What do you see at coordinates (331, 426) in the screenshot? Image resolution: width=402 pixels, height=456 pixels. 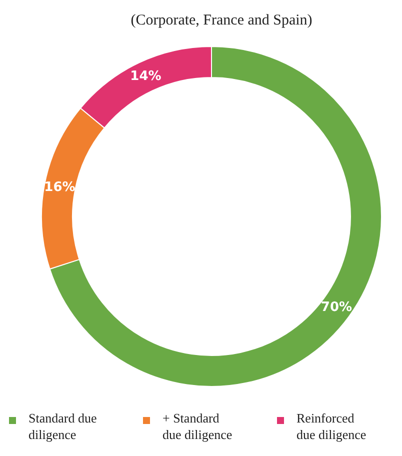 I see `legend-label: Reinforced due diligence` at bounding box center [331, 426].